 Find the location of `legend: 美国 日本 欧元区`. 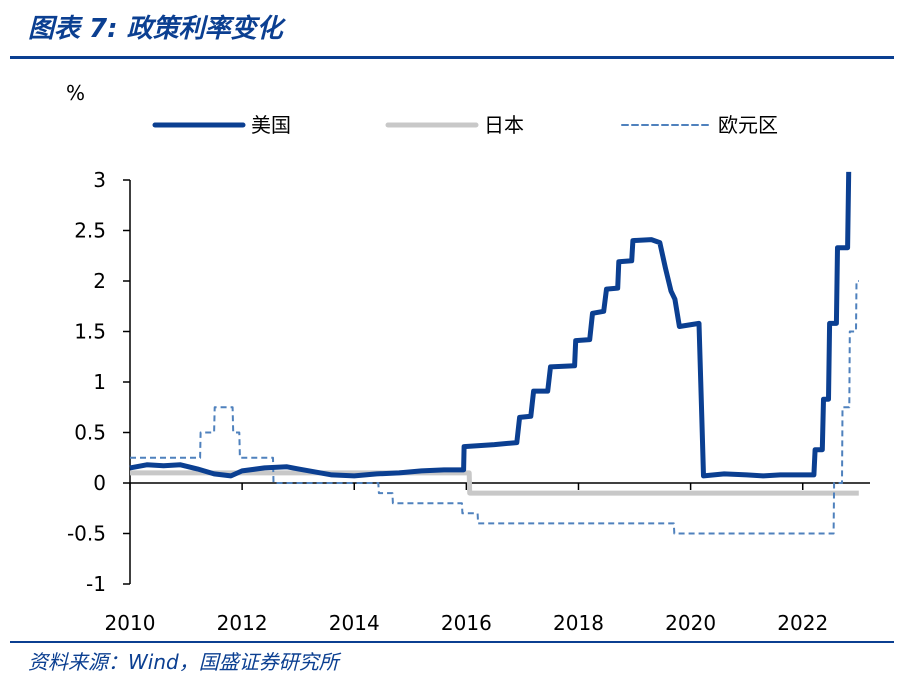

legend: 美国 日本 欧元区 is located at coordinates (465, 125).